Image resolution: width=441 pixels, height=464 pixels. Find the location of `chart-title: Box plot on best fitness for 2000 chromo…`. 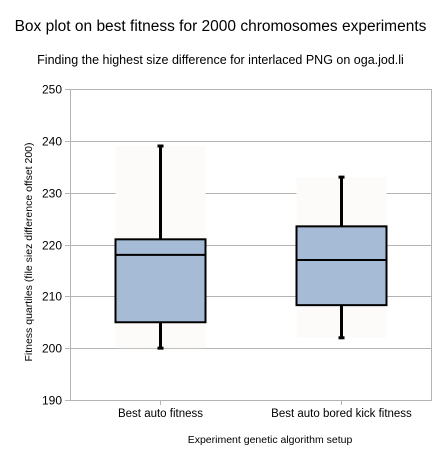

chart-title: Box plot on best fitness for 2000 chromo… is located at coordinates (220, 26).